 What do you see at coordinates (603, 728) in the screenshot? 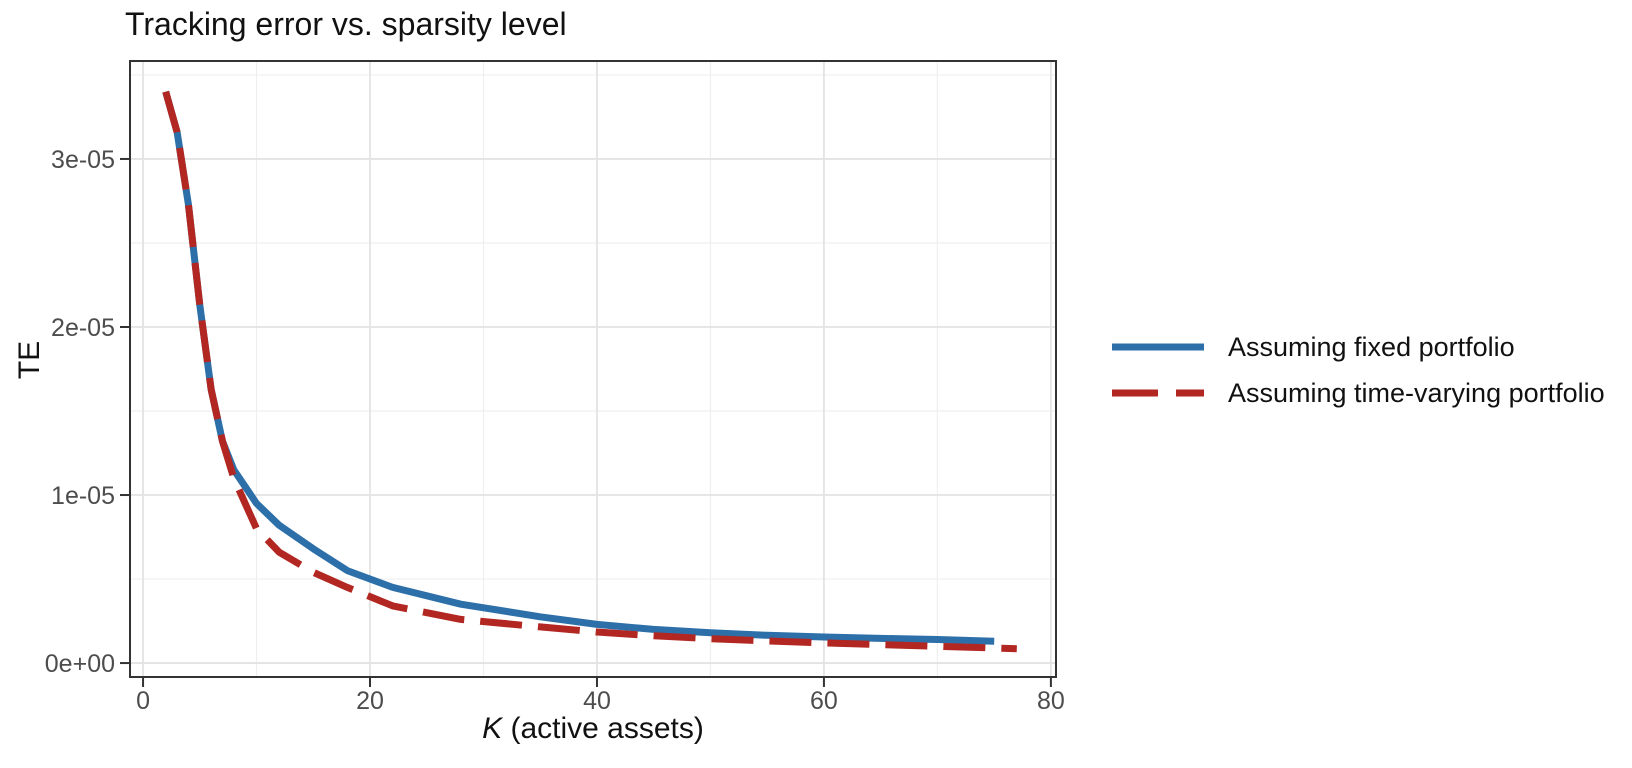
I see `x-axis-title-rest: (active assets)` at bounding box center [603, 728].